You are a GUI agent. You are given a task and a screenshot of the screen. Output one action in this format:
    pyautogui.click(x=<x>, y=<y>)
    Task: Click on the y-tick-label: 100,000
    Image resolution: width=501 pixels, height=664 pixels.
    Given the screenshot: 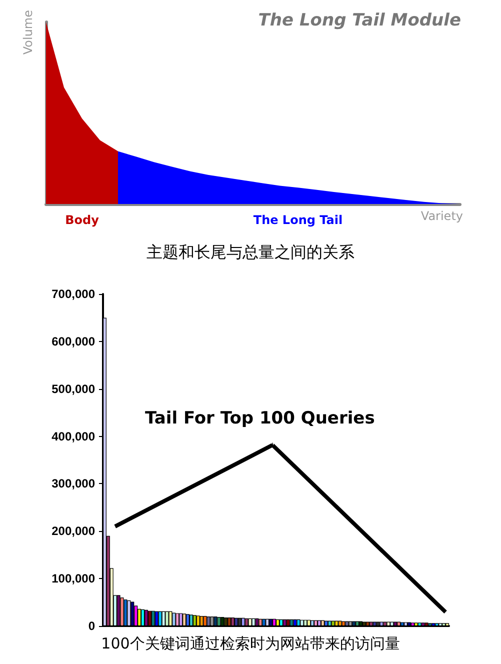 What is the action you would take?
    pyautogui.click(x=74, y=579)
    